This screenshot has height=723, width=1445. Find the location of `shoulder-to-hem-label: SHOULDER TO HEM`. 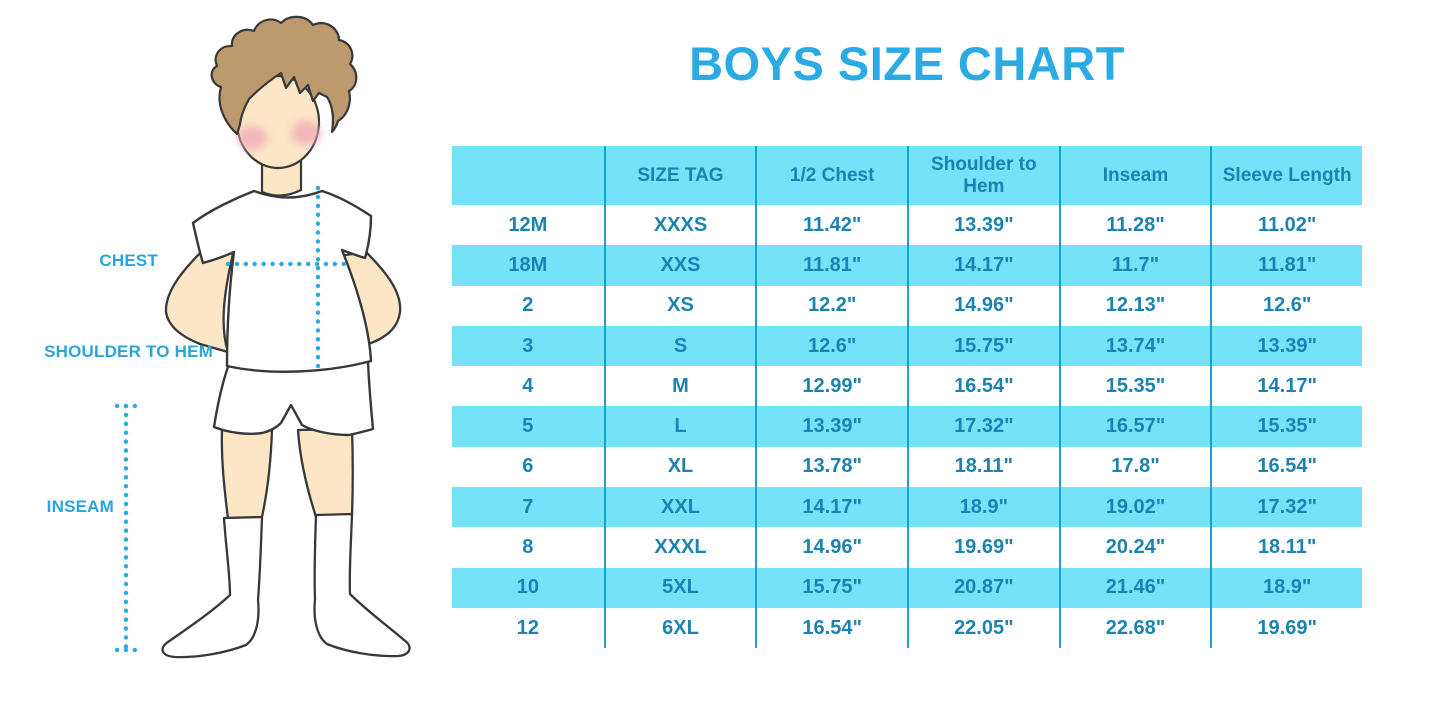

shoulder-to-hem-label: SHOULDER TO HEM is located at coordinates (128, 351).